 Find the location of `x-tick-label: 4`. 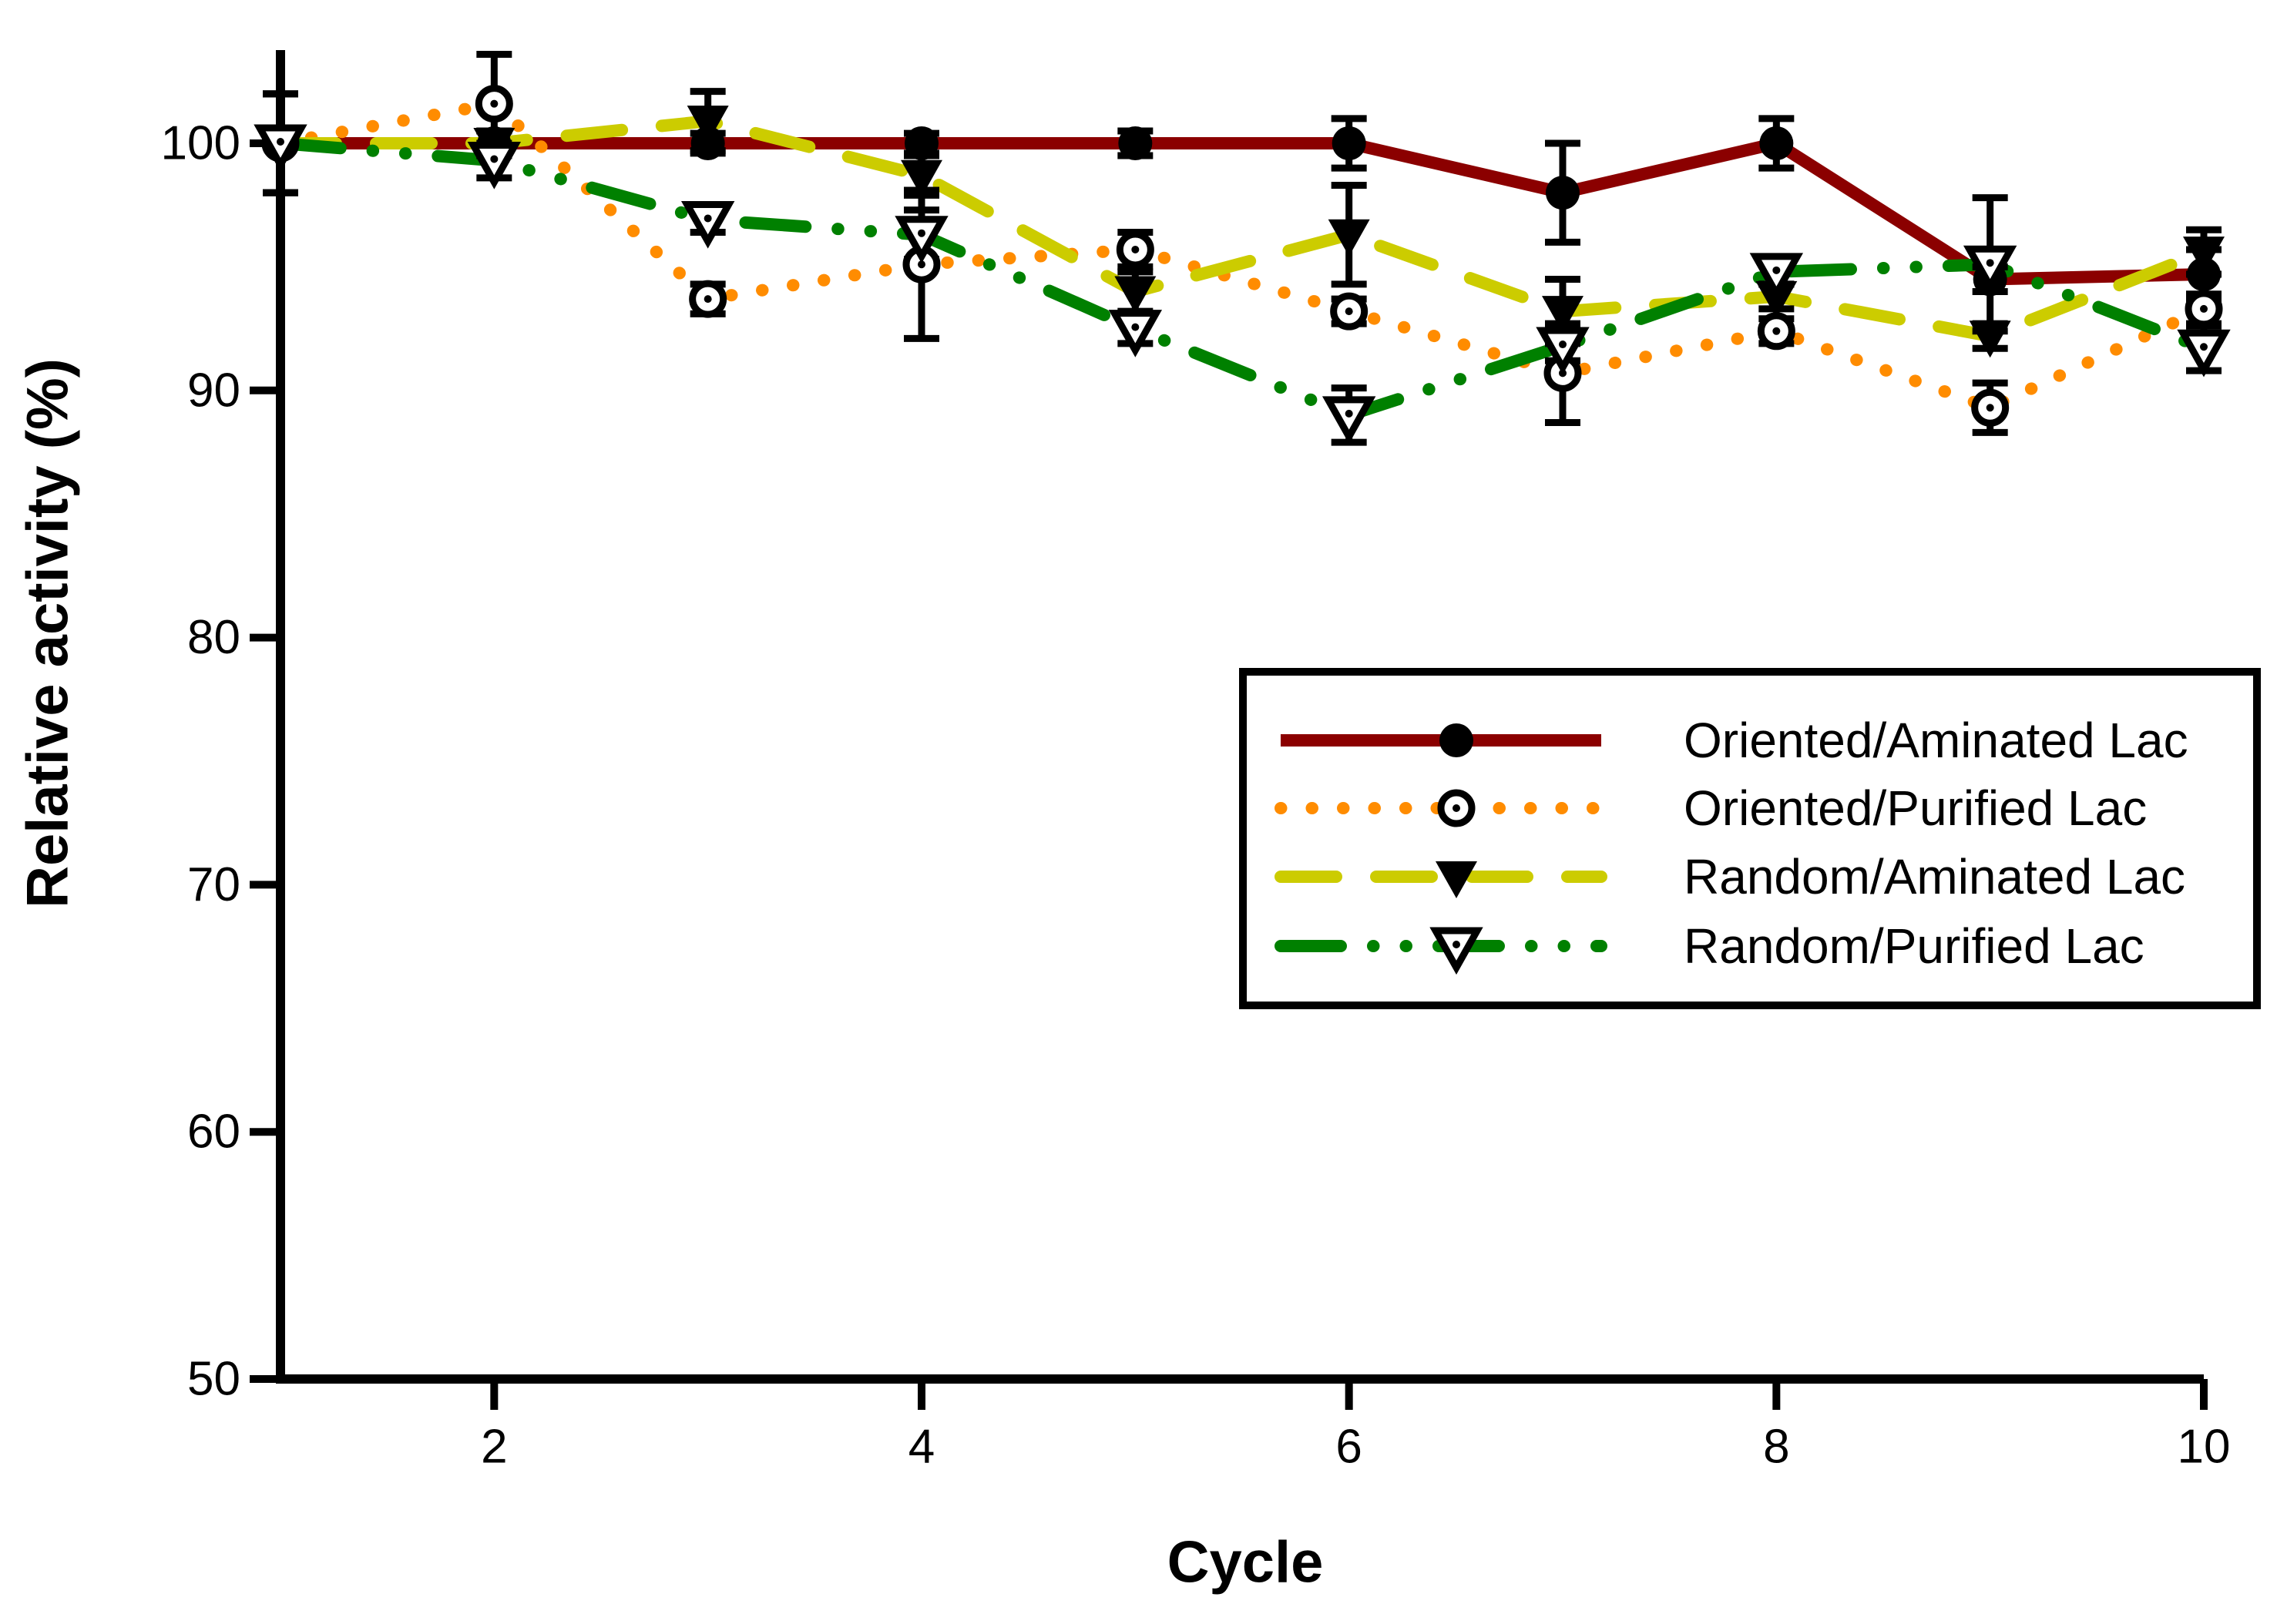

x-tick-label: 4 is located at coordinates (921, 1447).